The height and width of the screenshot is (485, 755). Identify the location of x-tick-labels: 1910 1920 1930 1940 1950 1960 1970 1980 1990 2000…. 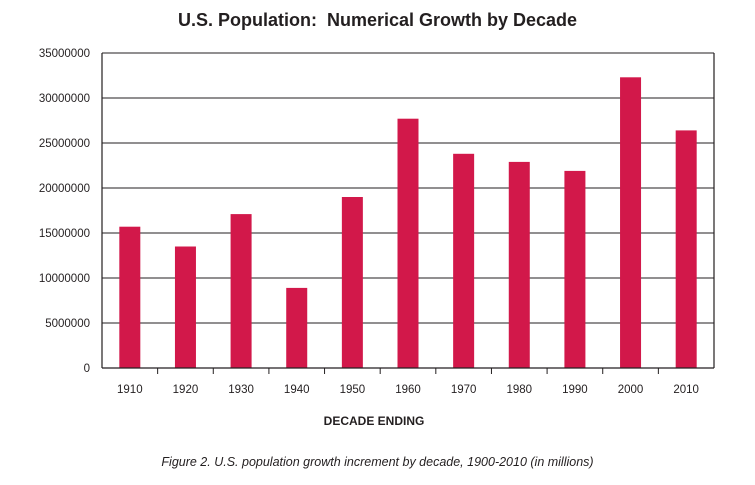
(408, 390).